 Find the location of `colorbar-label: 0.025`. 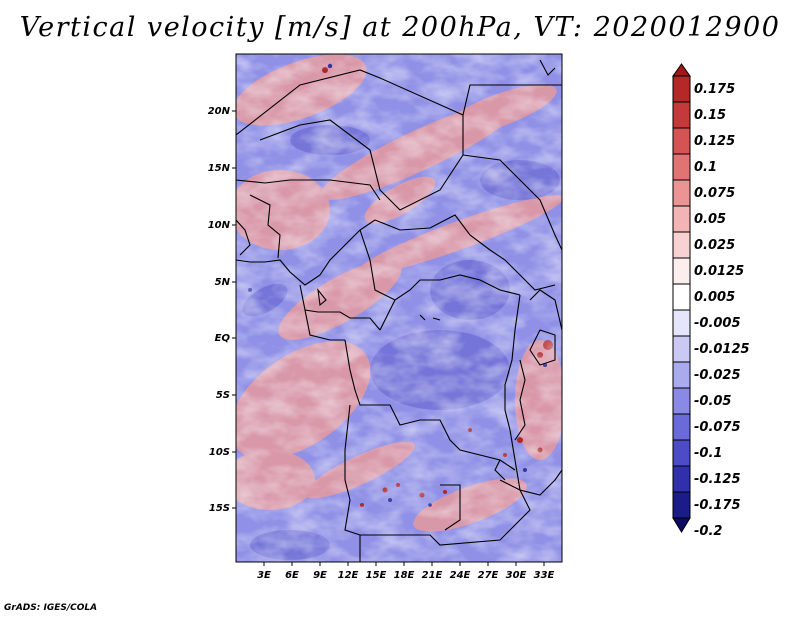

colorbar-label: 0.025 is located at coordinates (714, 245).